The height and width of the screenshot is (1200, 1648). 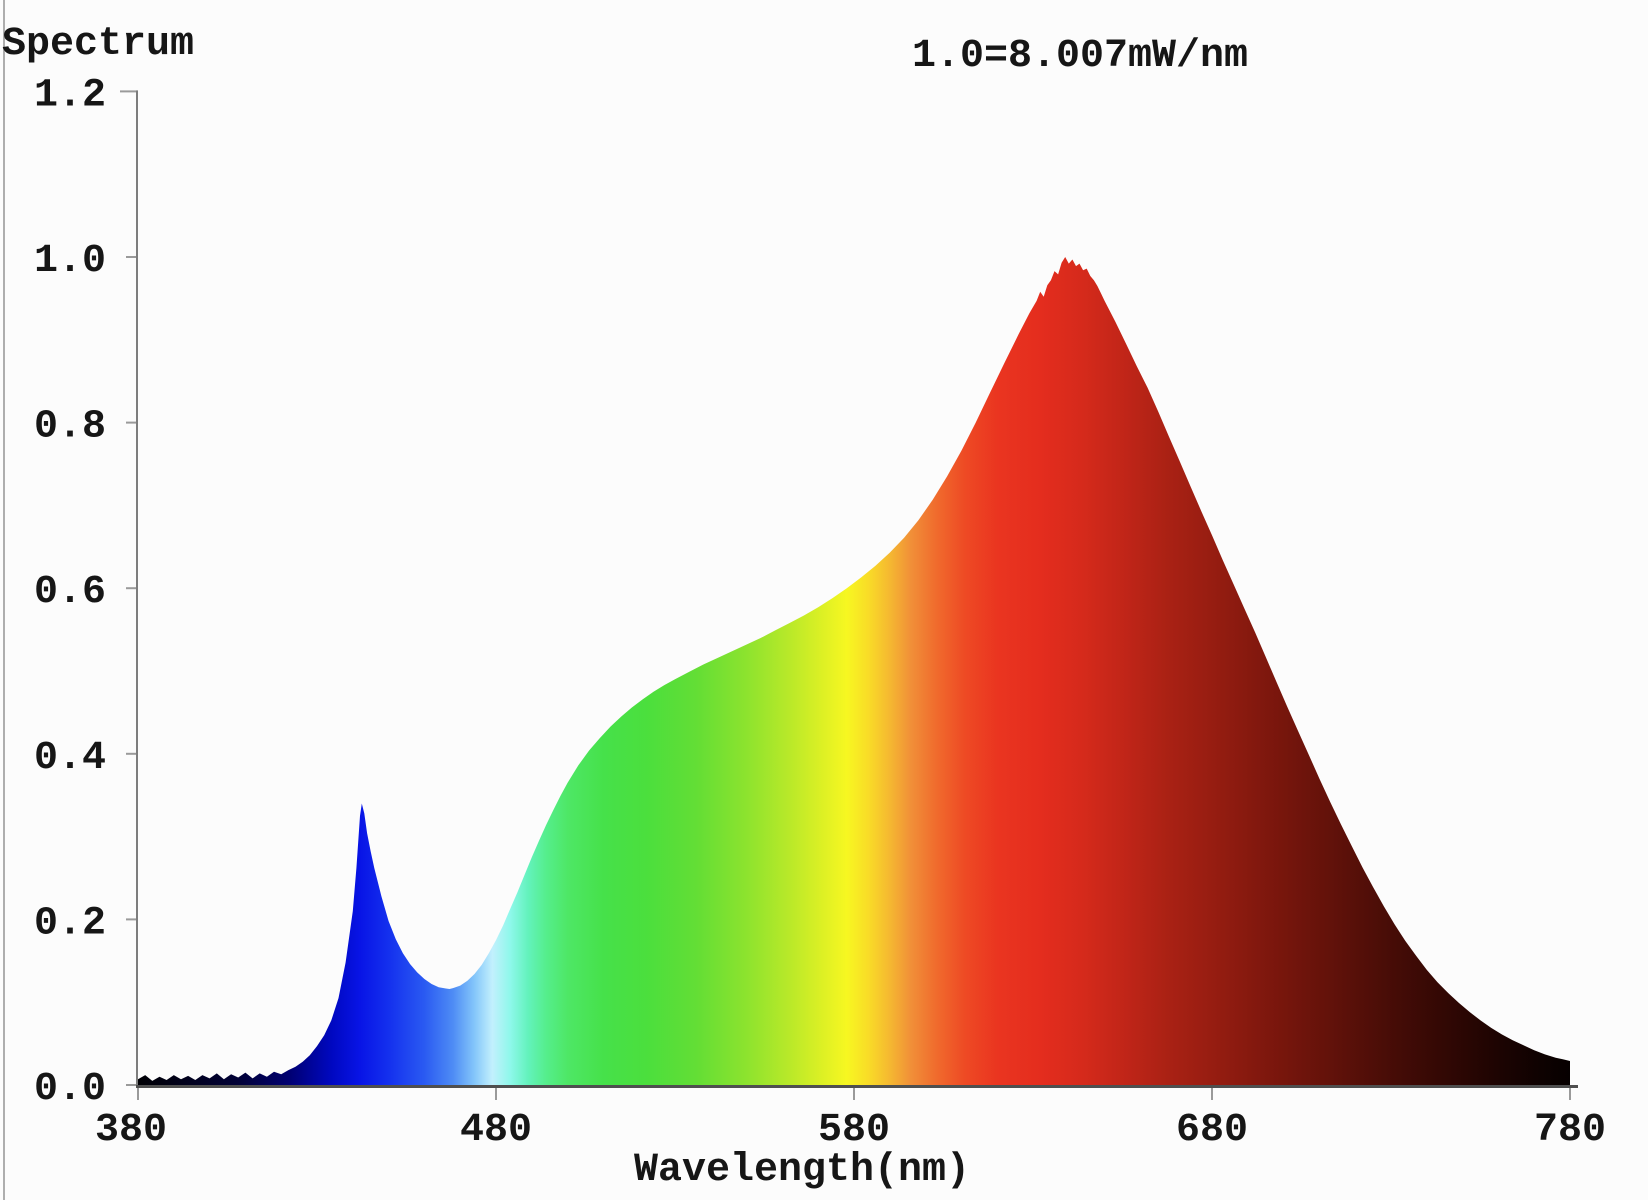 I want to click on y-tick-label: 0.0, so click(x=70, y=1089).